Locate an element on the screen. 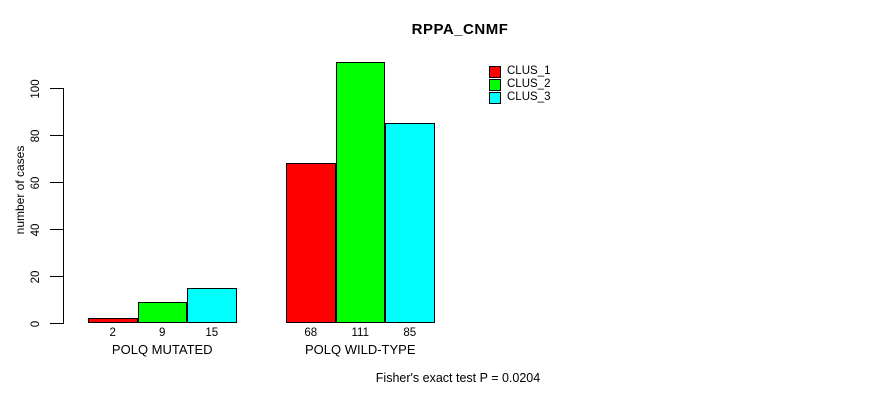 This screenshot has height=400, width=890. bar-value-label: 15 is located at coordinates (212, 333).